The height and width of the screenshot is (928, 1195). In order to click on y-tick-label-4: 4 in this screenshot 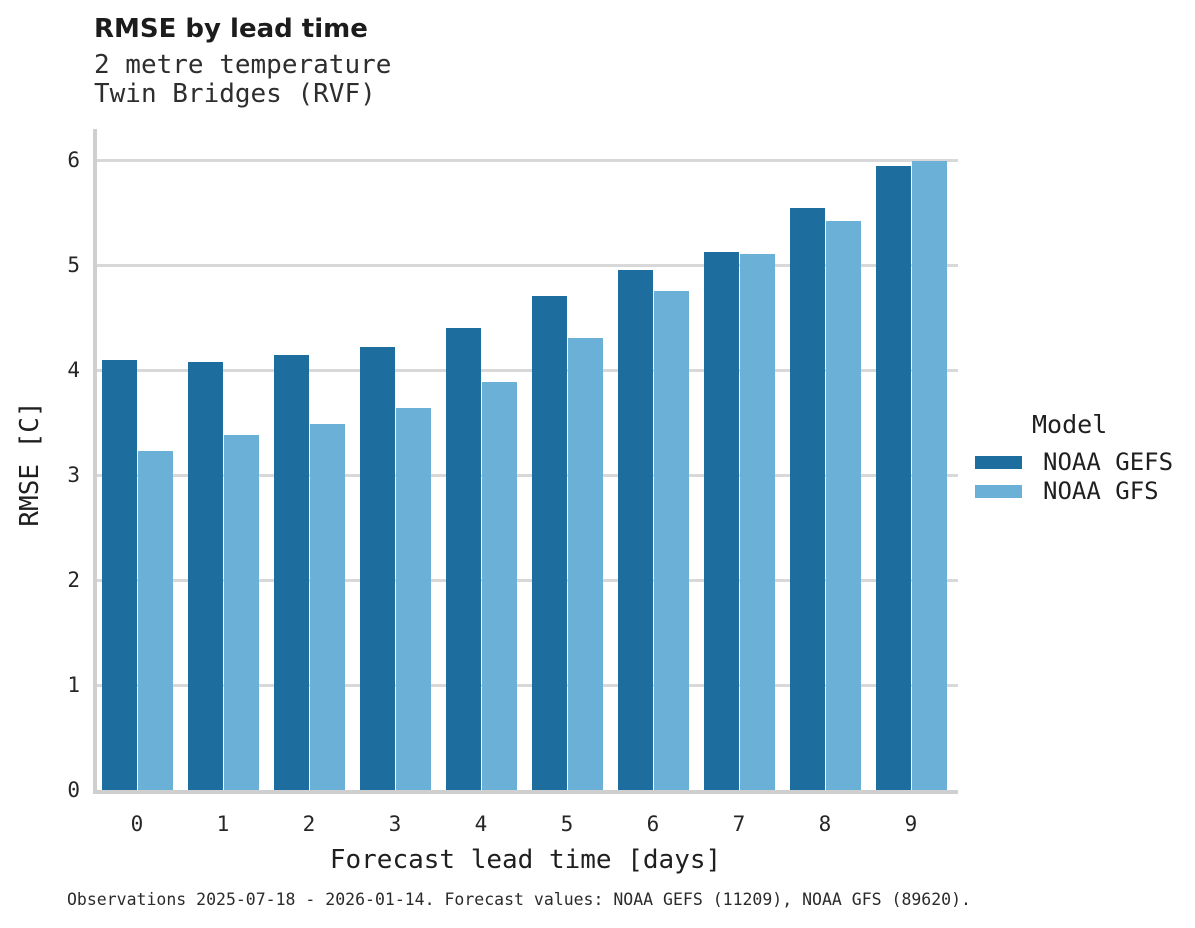, I will do `click(73, 370)`.